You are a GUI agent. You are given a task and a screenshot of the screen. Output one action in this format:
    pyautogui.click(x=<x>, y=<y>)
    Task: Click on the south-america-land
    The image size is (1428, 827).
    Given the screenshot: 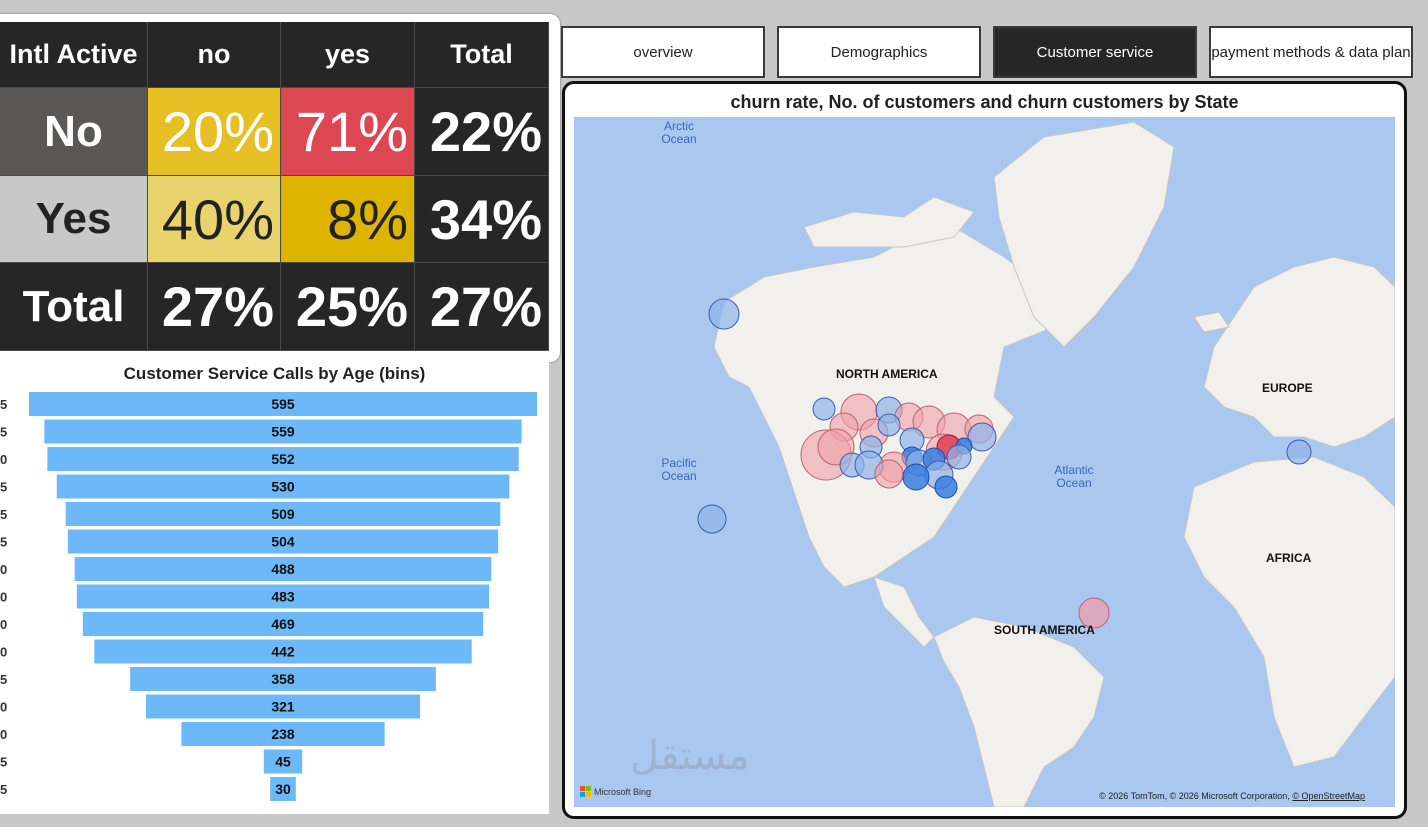 What is the action you would take?
    pyautogui.click(x=1019, y=711)
    